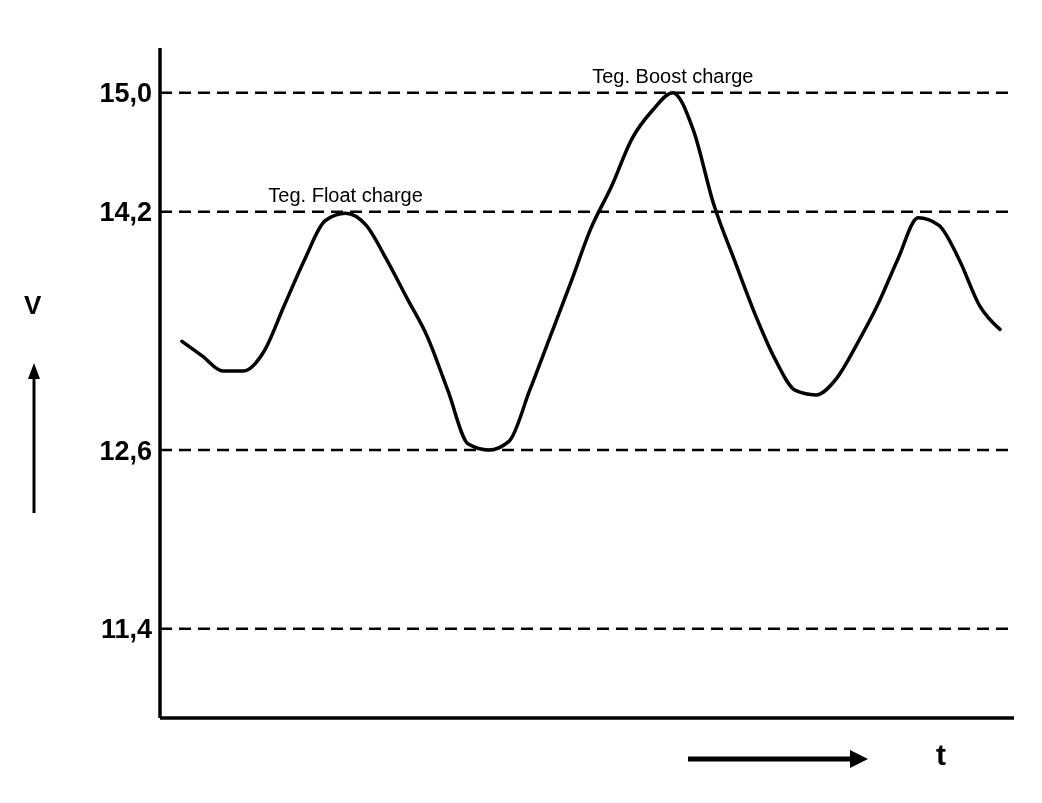 The height and width of the screenshot is (803, 1042). What do you see at coordinates (125, 450) in the screenshot?
I see `y-tick-label: 12,6` at bounding box center [125, 450].